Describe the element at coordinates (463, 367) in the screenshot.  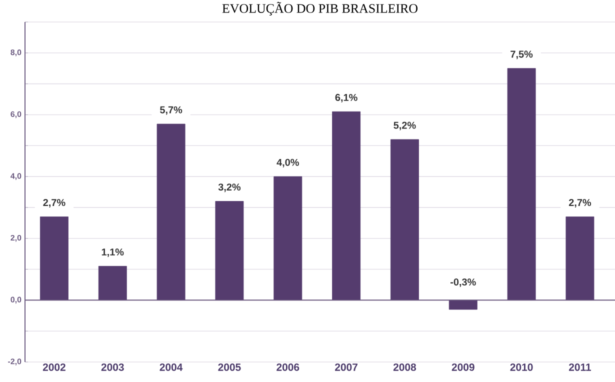
I see `x-tick-label: 2009` at that location.